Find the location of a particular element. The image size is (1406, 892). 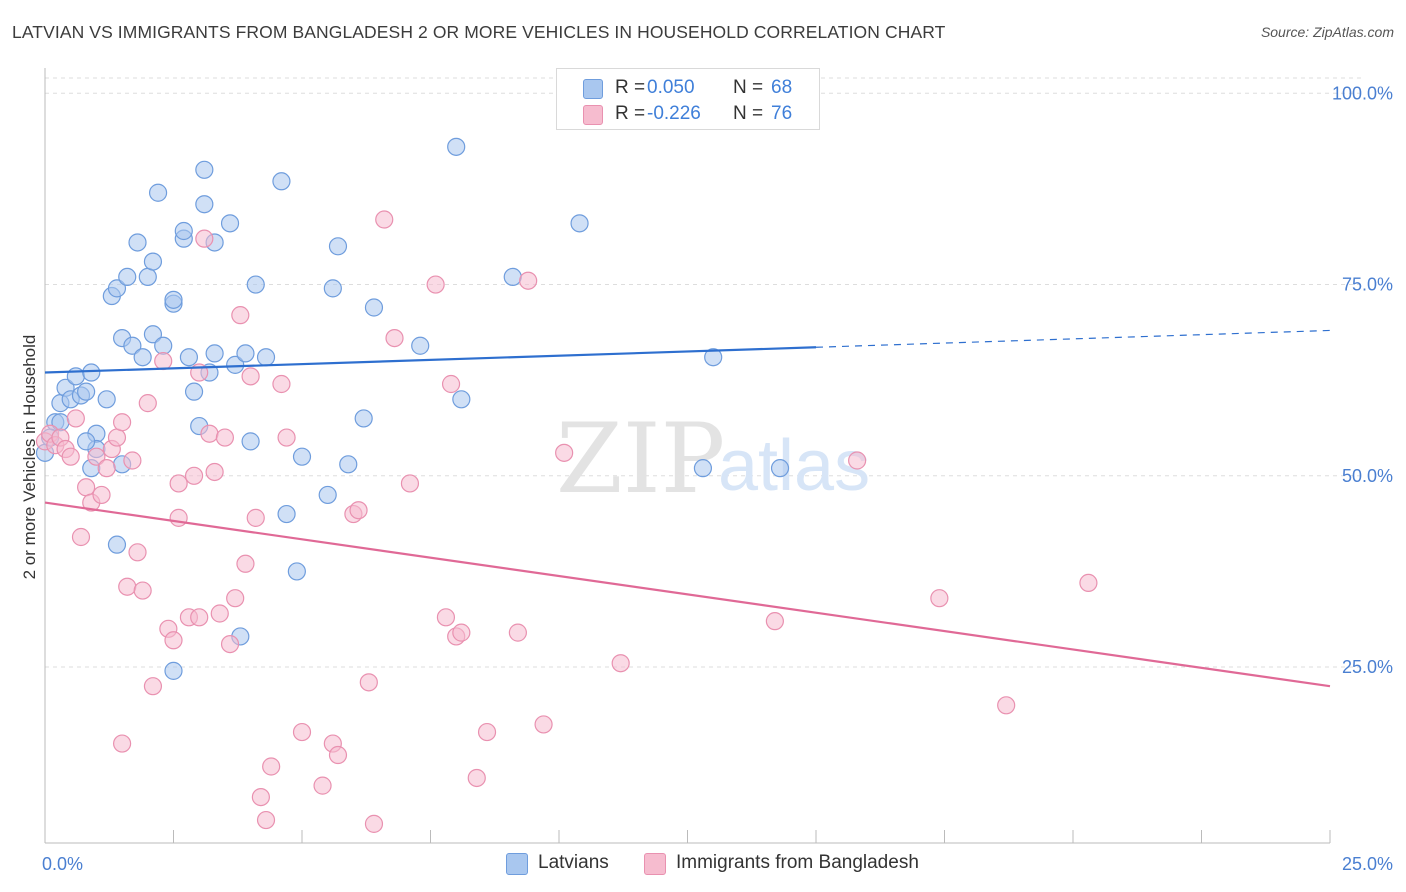

n-value: 76 is located at coordinates (782, 113).